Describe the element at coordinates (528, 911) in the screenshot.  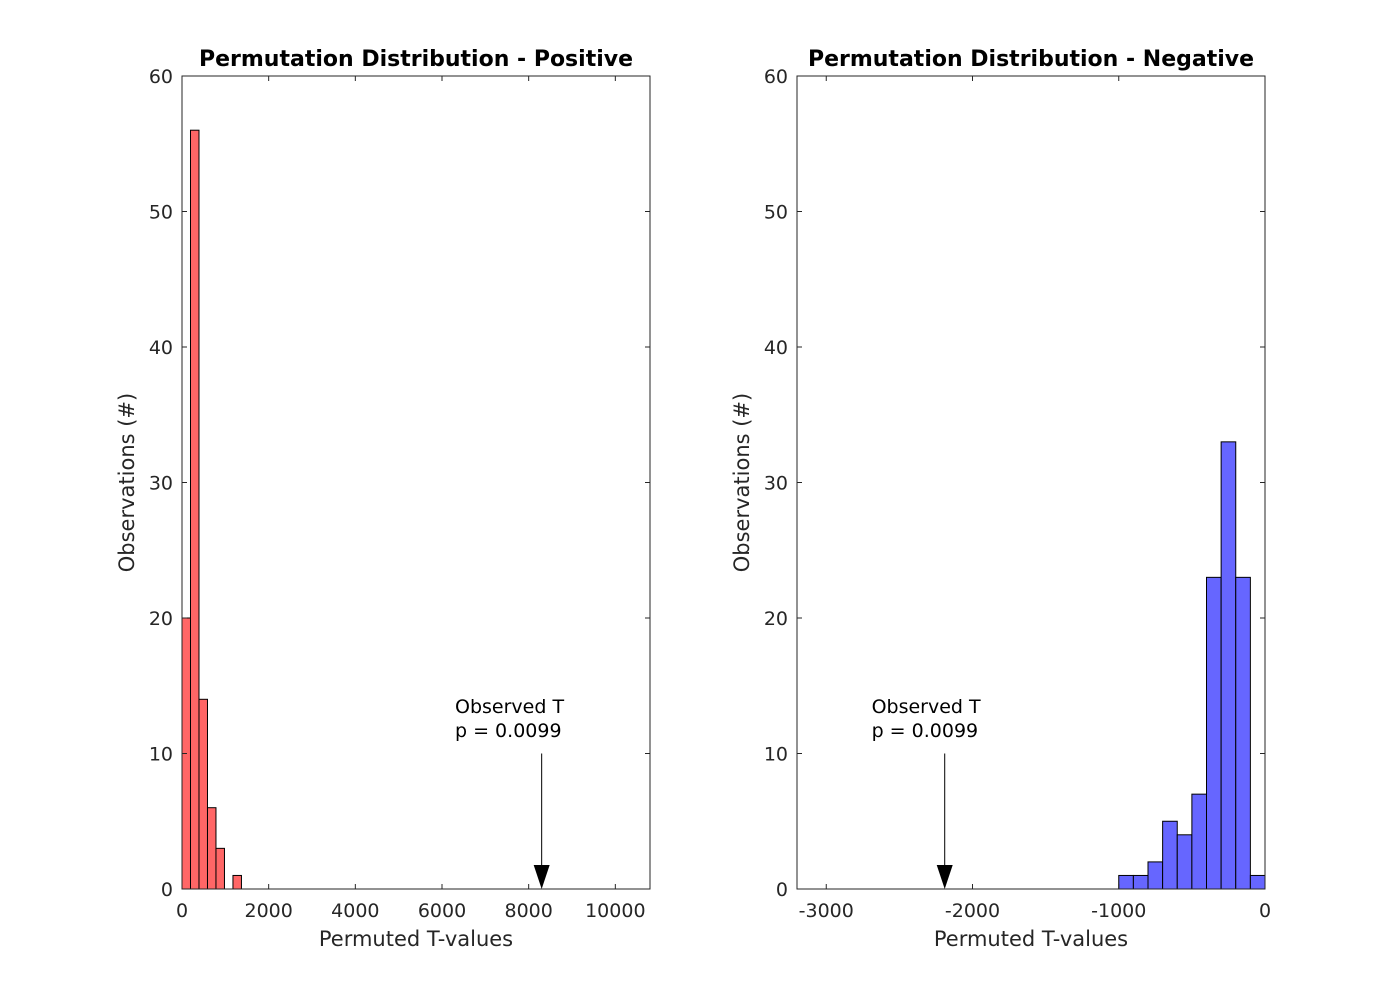
I see `x-tick-label: 8000` at that location.